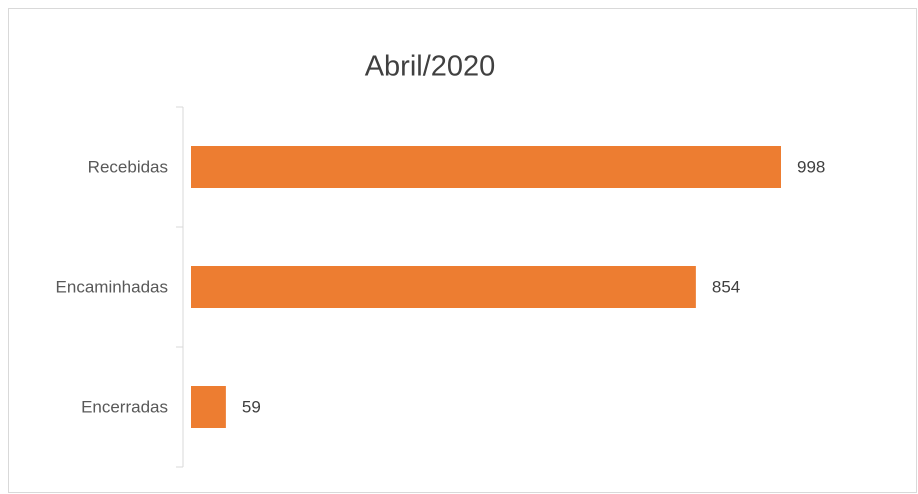 The width and height of the screenshot is (918, 494). I want to click on value-label: 854, so click(726, 286).